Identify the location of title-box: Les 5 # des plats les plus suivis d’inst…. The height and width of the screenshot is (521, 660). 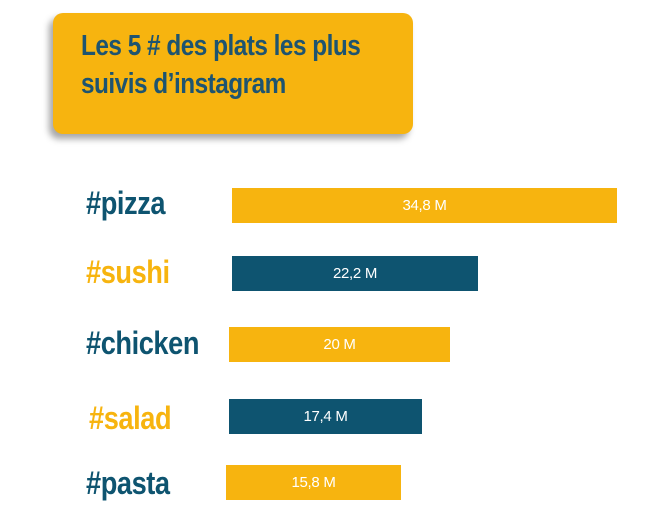
(233, 73).